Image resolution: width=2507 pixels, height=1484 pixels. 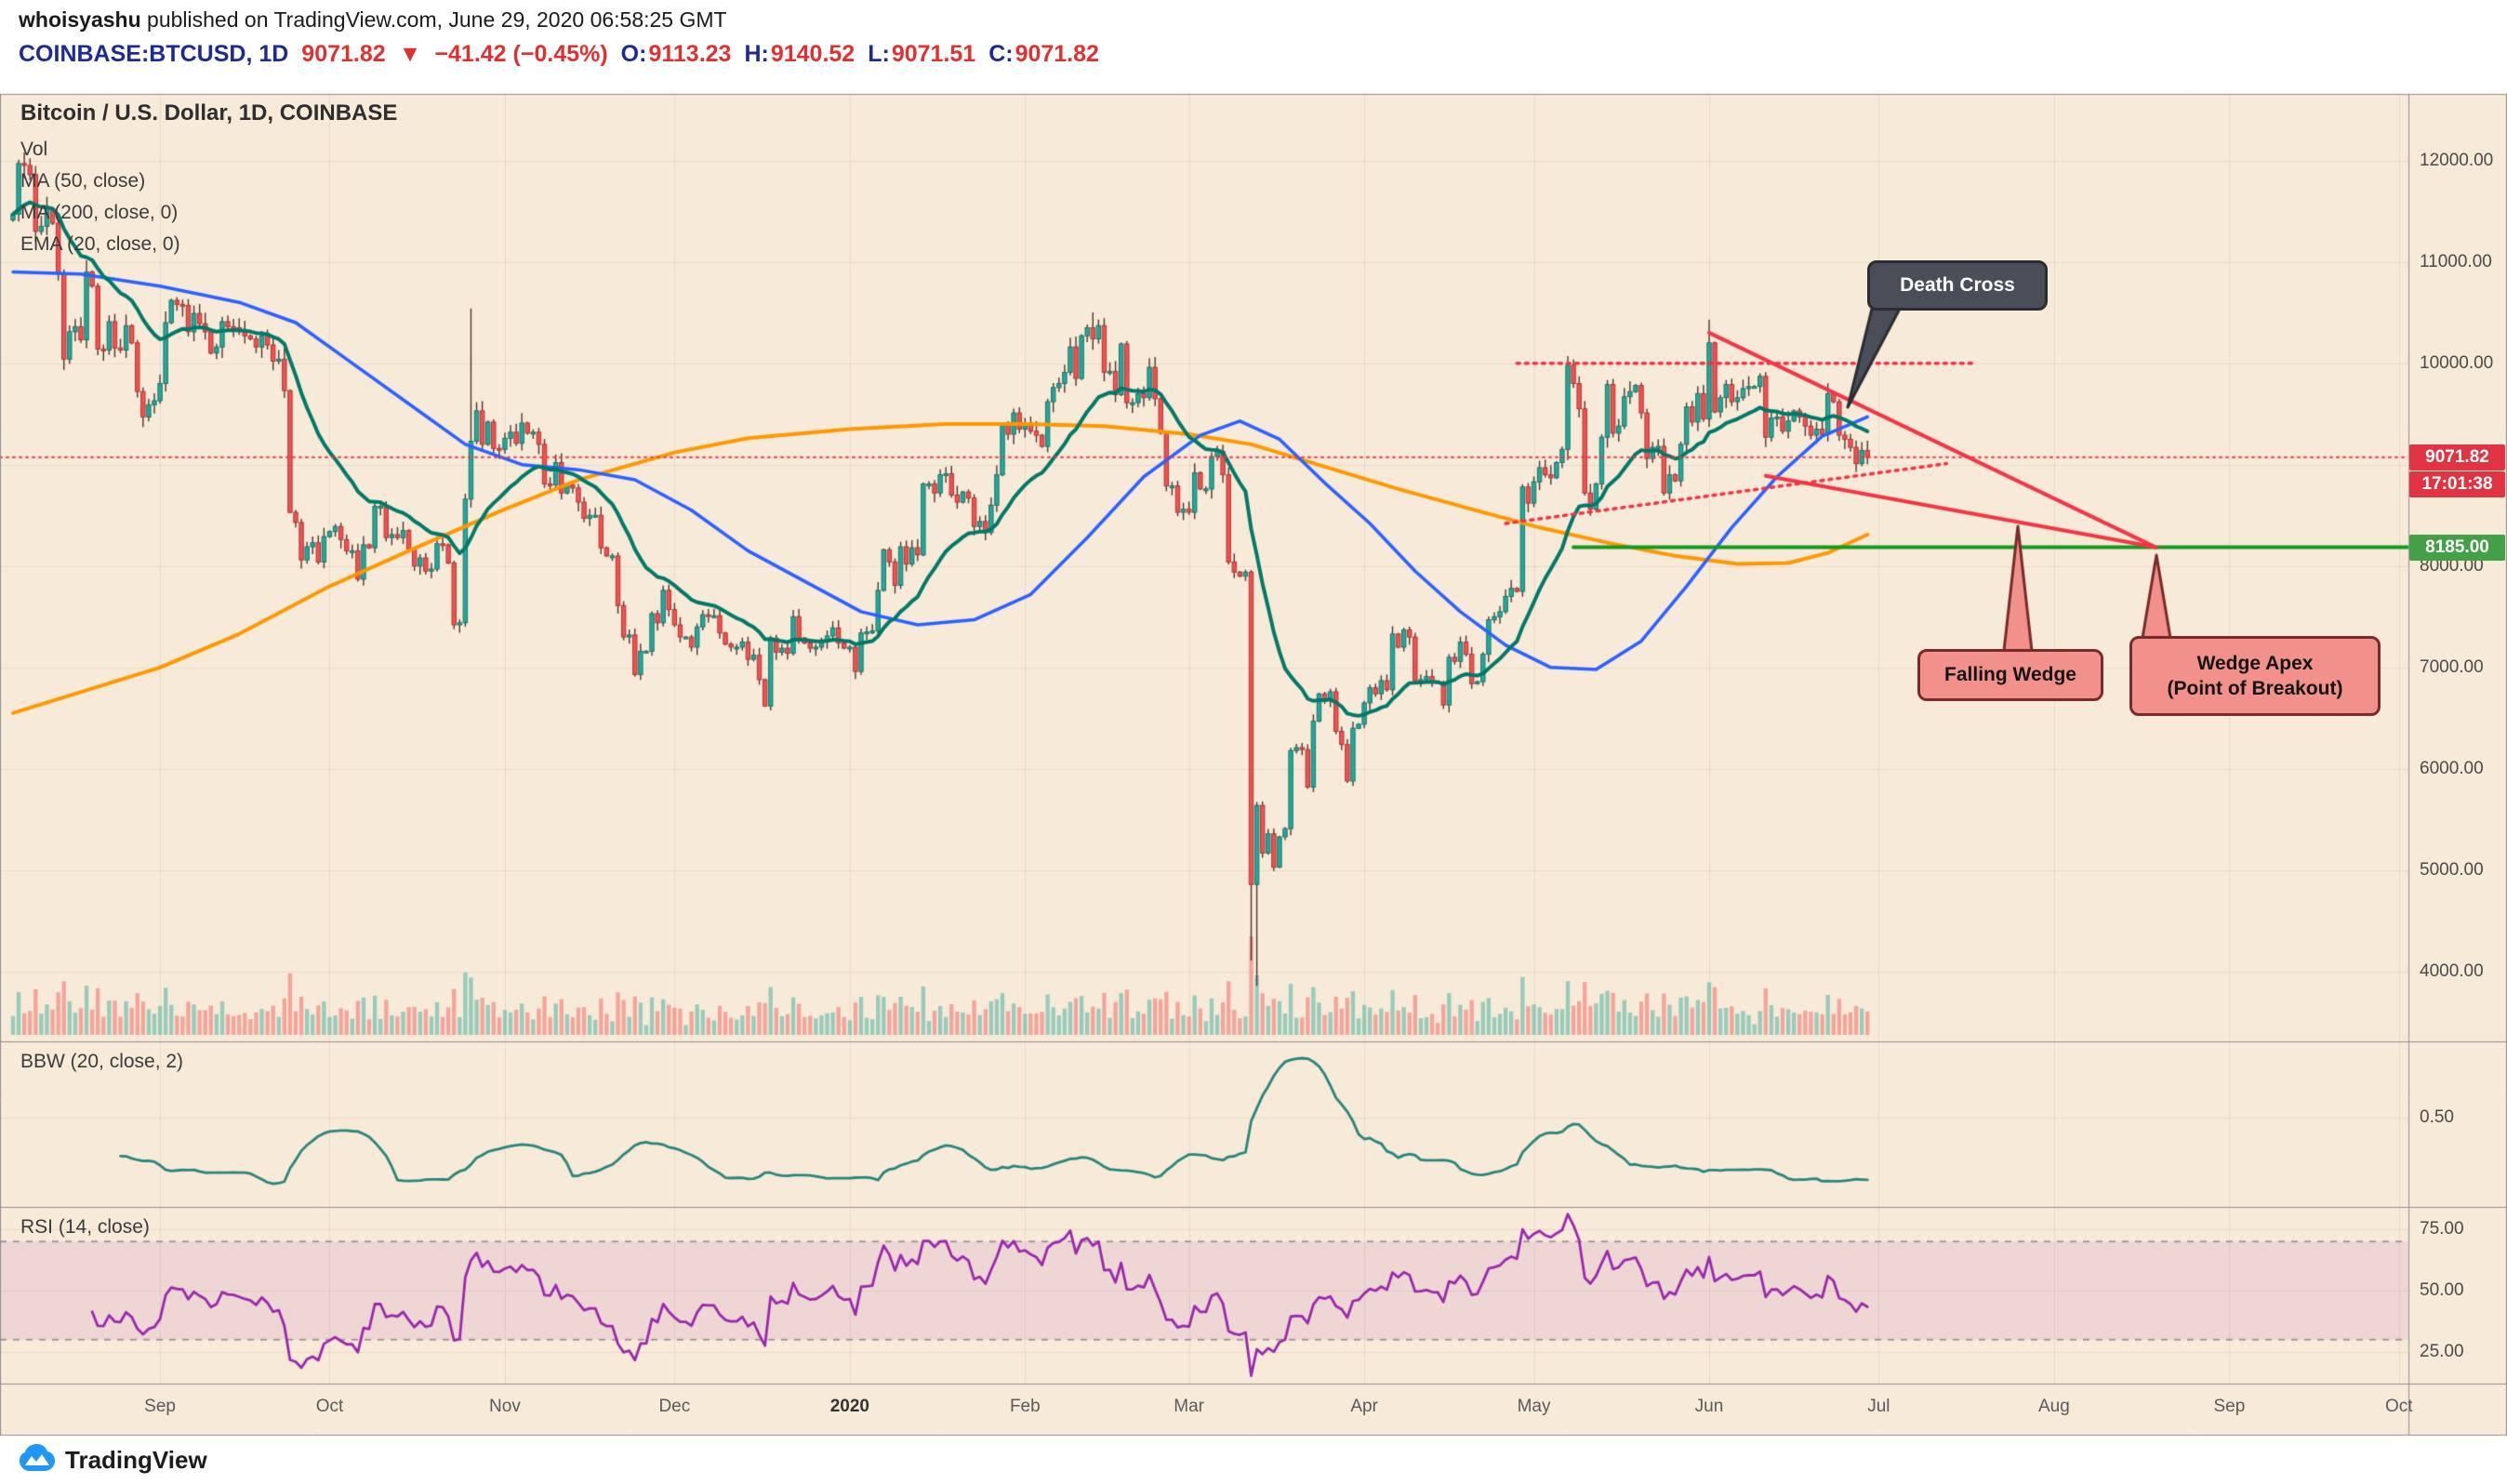 I want to click on last-price-tag: 9071.82, so click(x=2457, y=457).